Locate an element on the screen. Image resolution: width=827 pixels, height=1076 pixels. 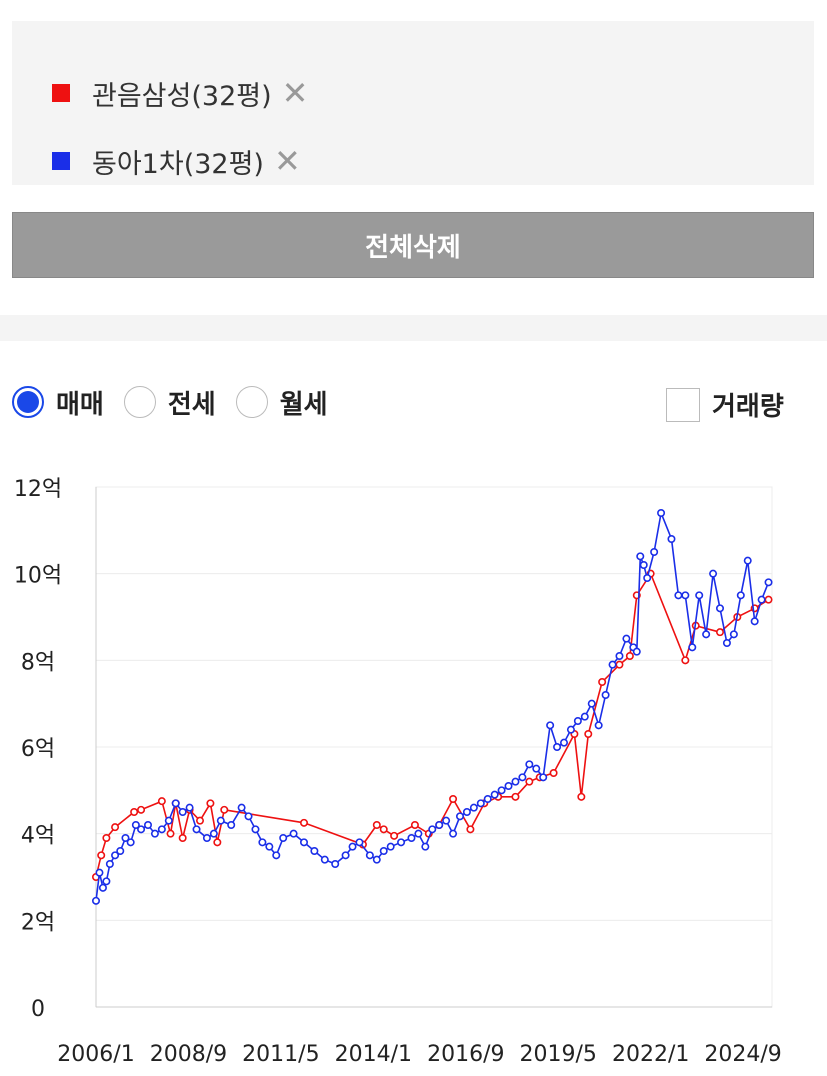
radio-jeonse: 전세 is located at coordinates (169, 402).